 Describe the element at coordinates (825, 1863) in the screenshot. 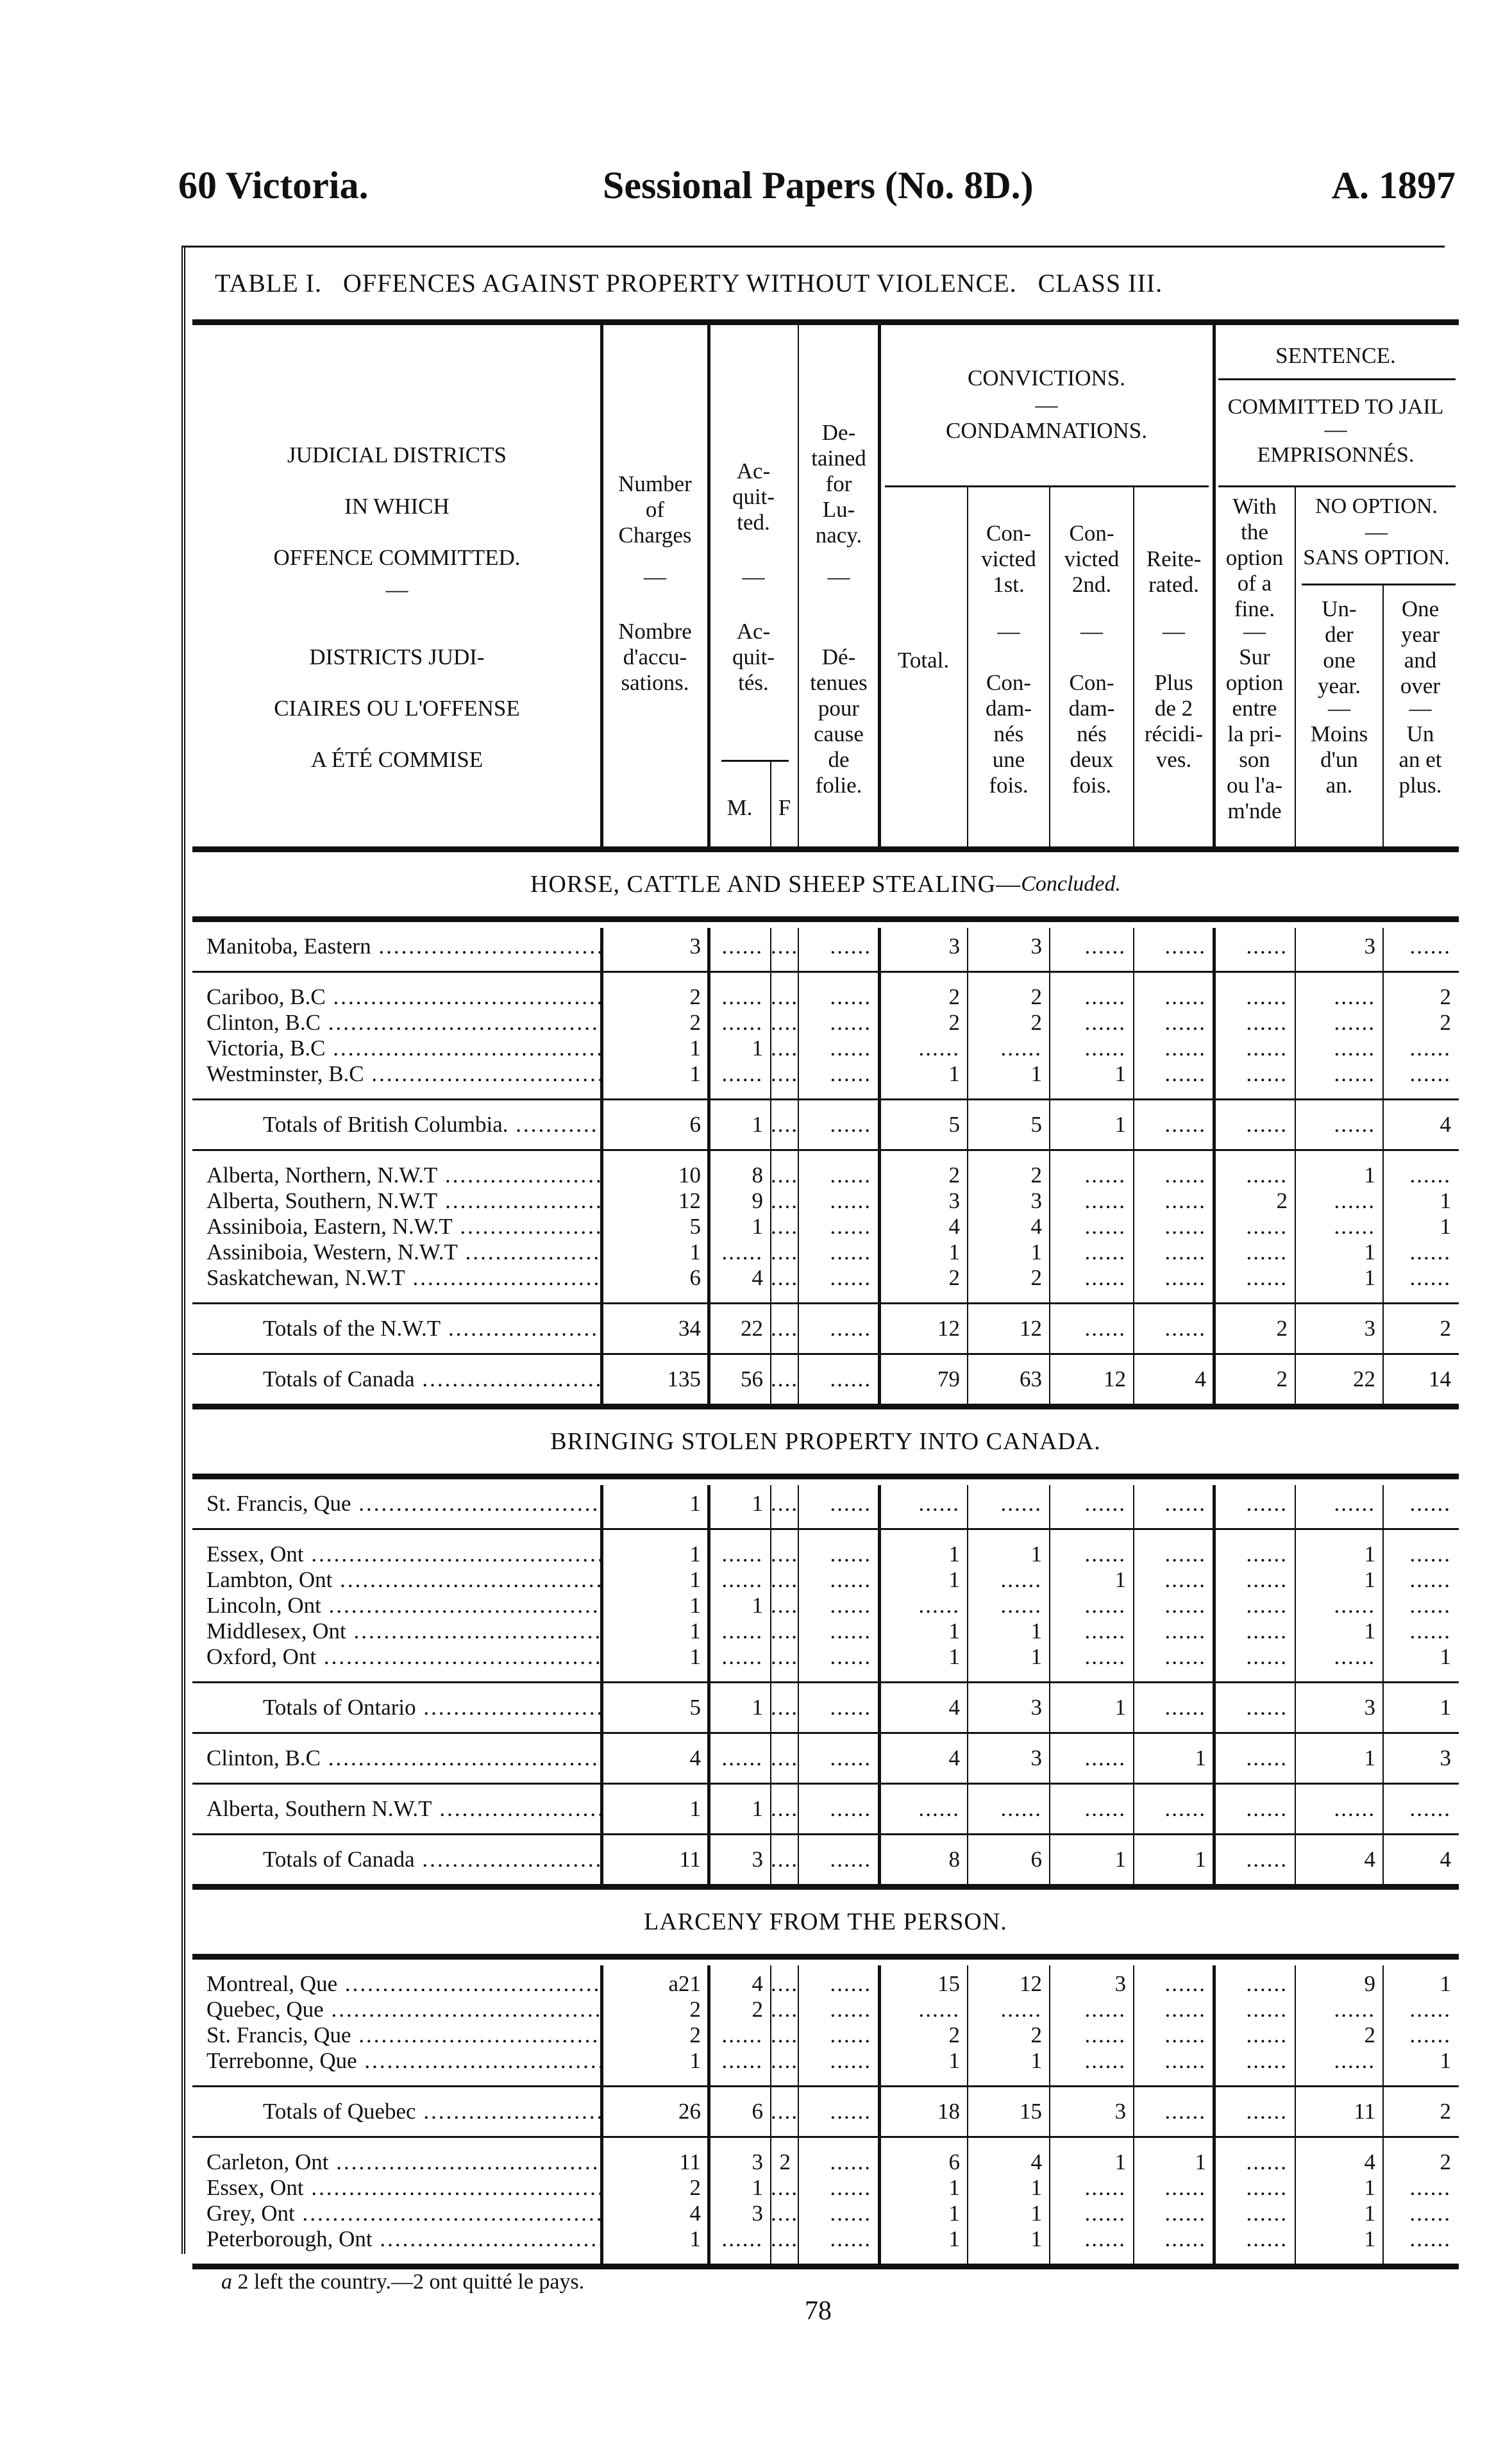

I see `totals-group: Totals of Canada113861144` at that location.